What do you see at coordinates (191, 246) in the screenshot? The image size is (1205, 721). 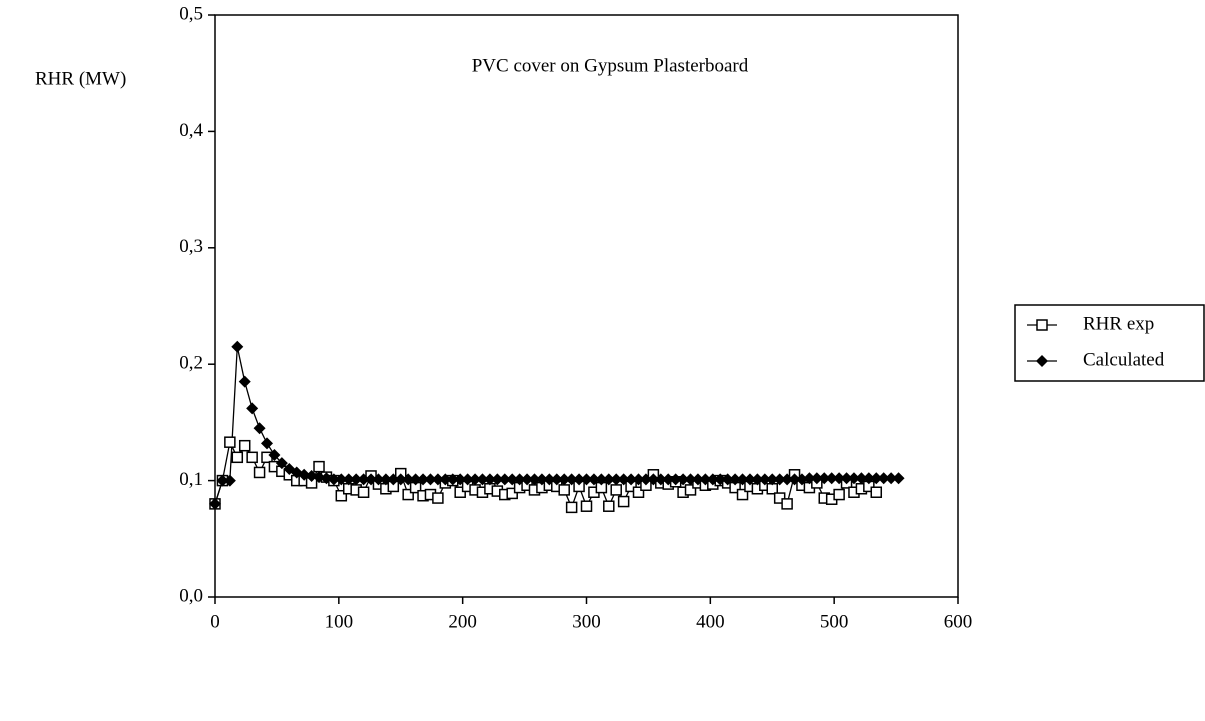 I see `y-tick-label: 0,3` at bounding box center [191, 246].